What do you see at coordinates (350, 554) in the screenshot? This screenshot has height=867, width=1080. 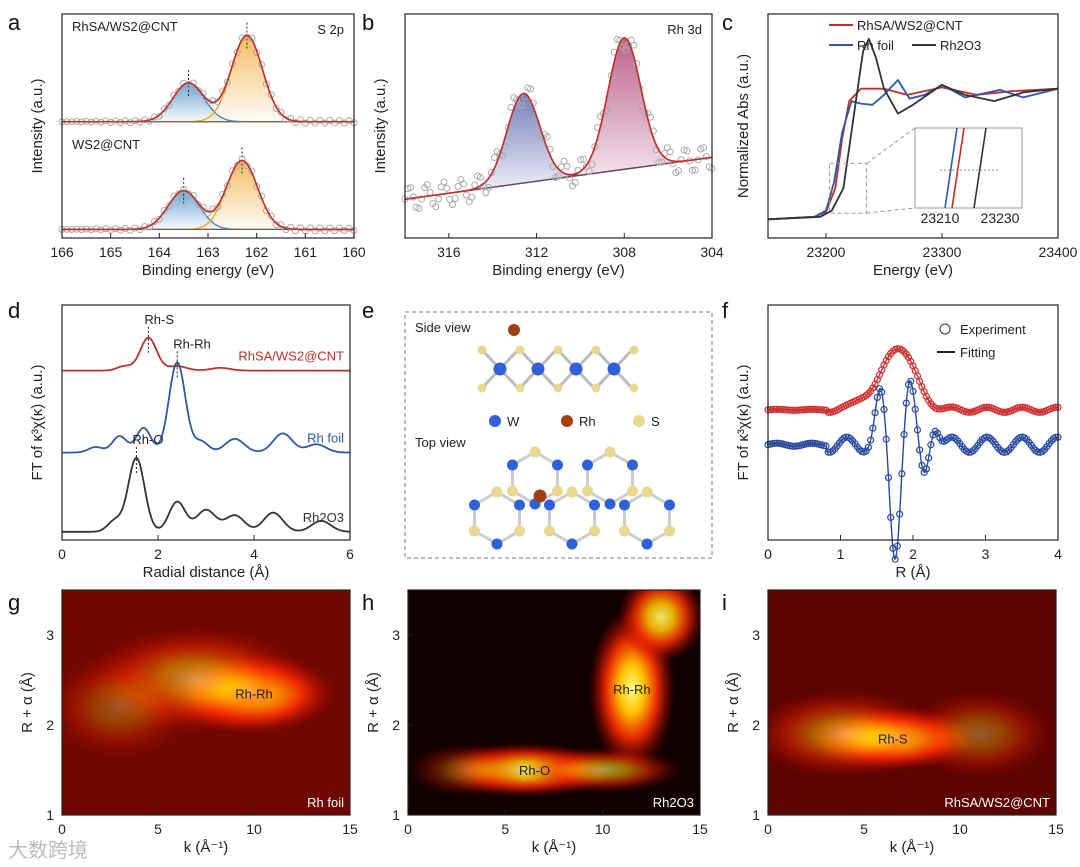 I see `x-tick-label: 6` at bounding box center [350, 554].